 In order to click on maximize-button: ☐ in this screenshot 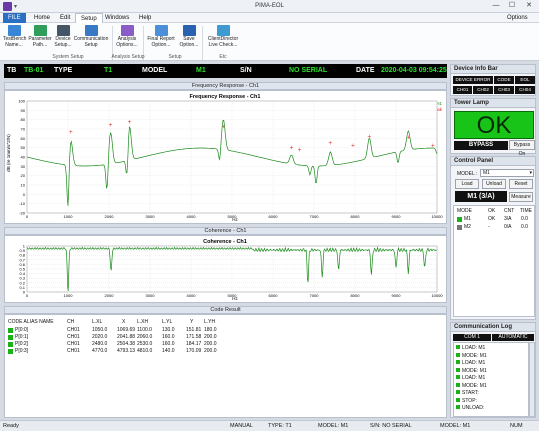, I will do `click(512, 5)`.